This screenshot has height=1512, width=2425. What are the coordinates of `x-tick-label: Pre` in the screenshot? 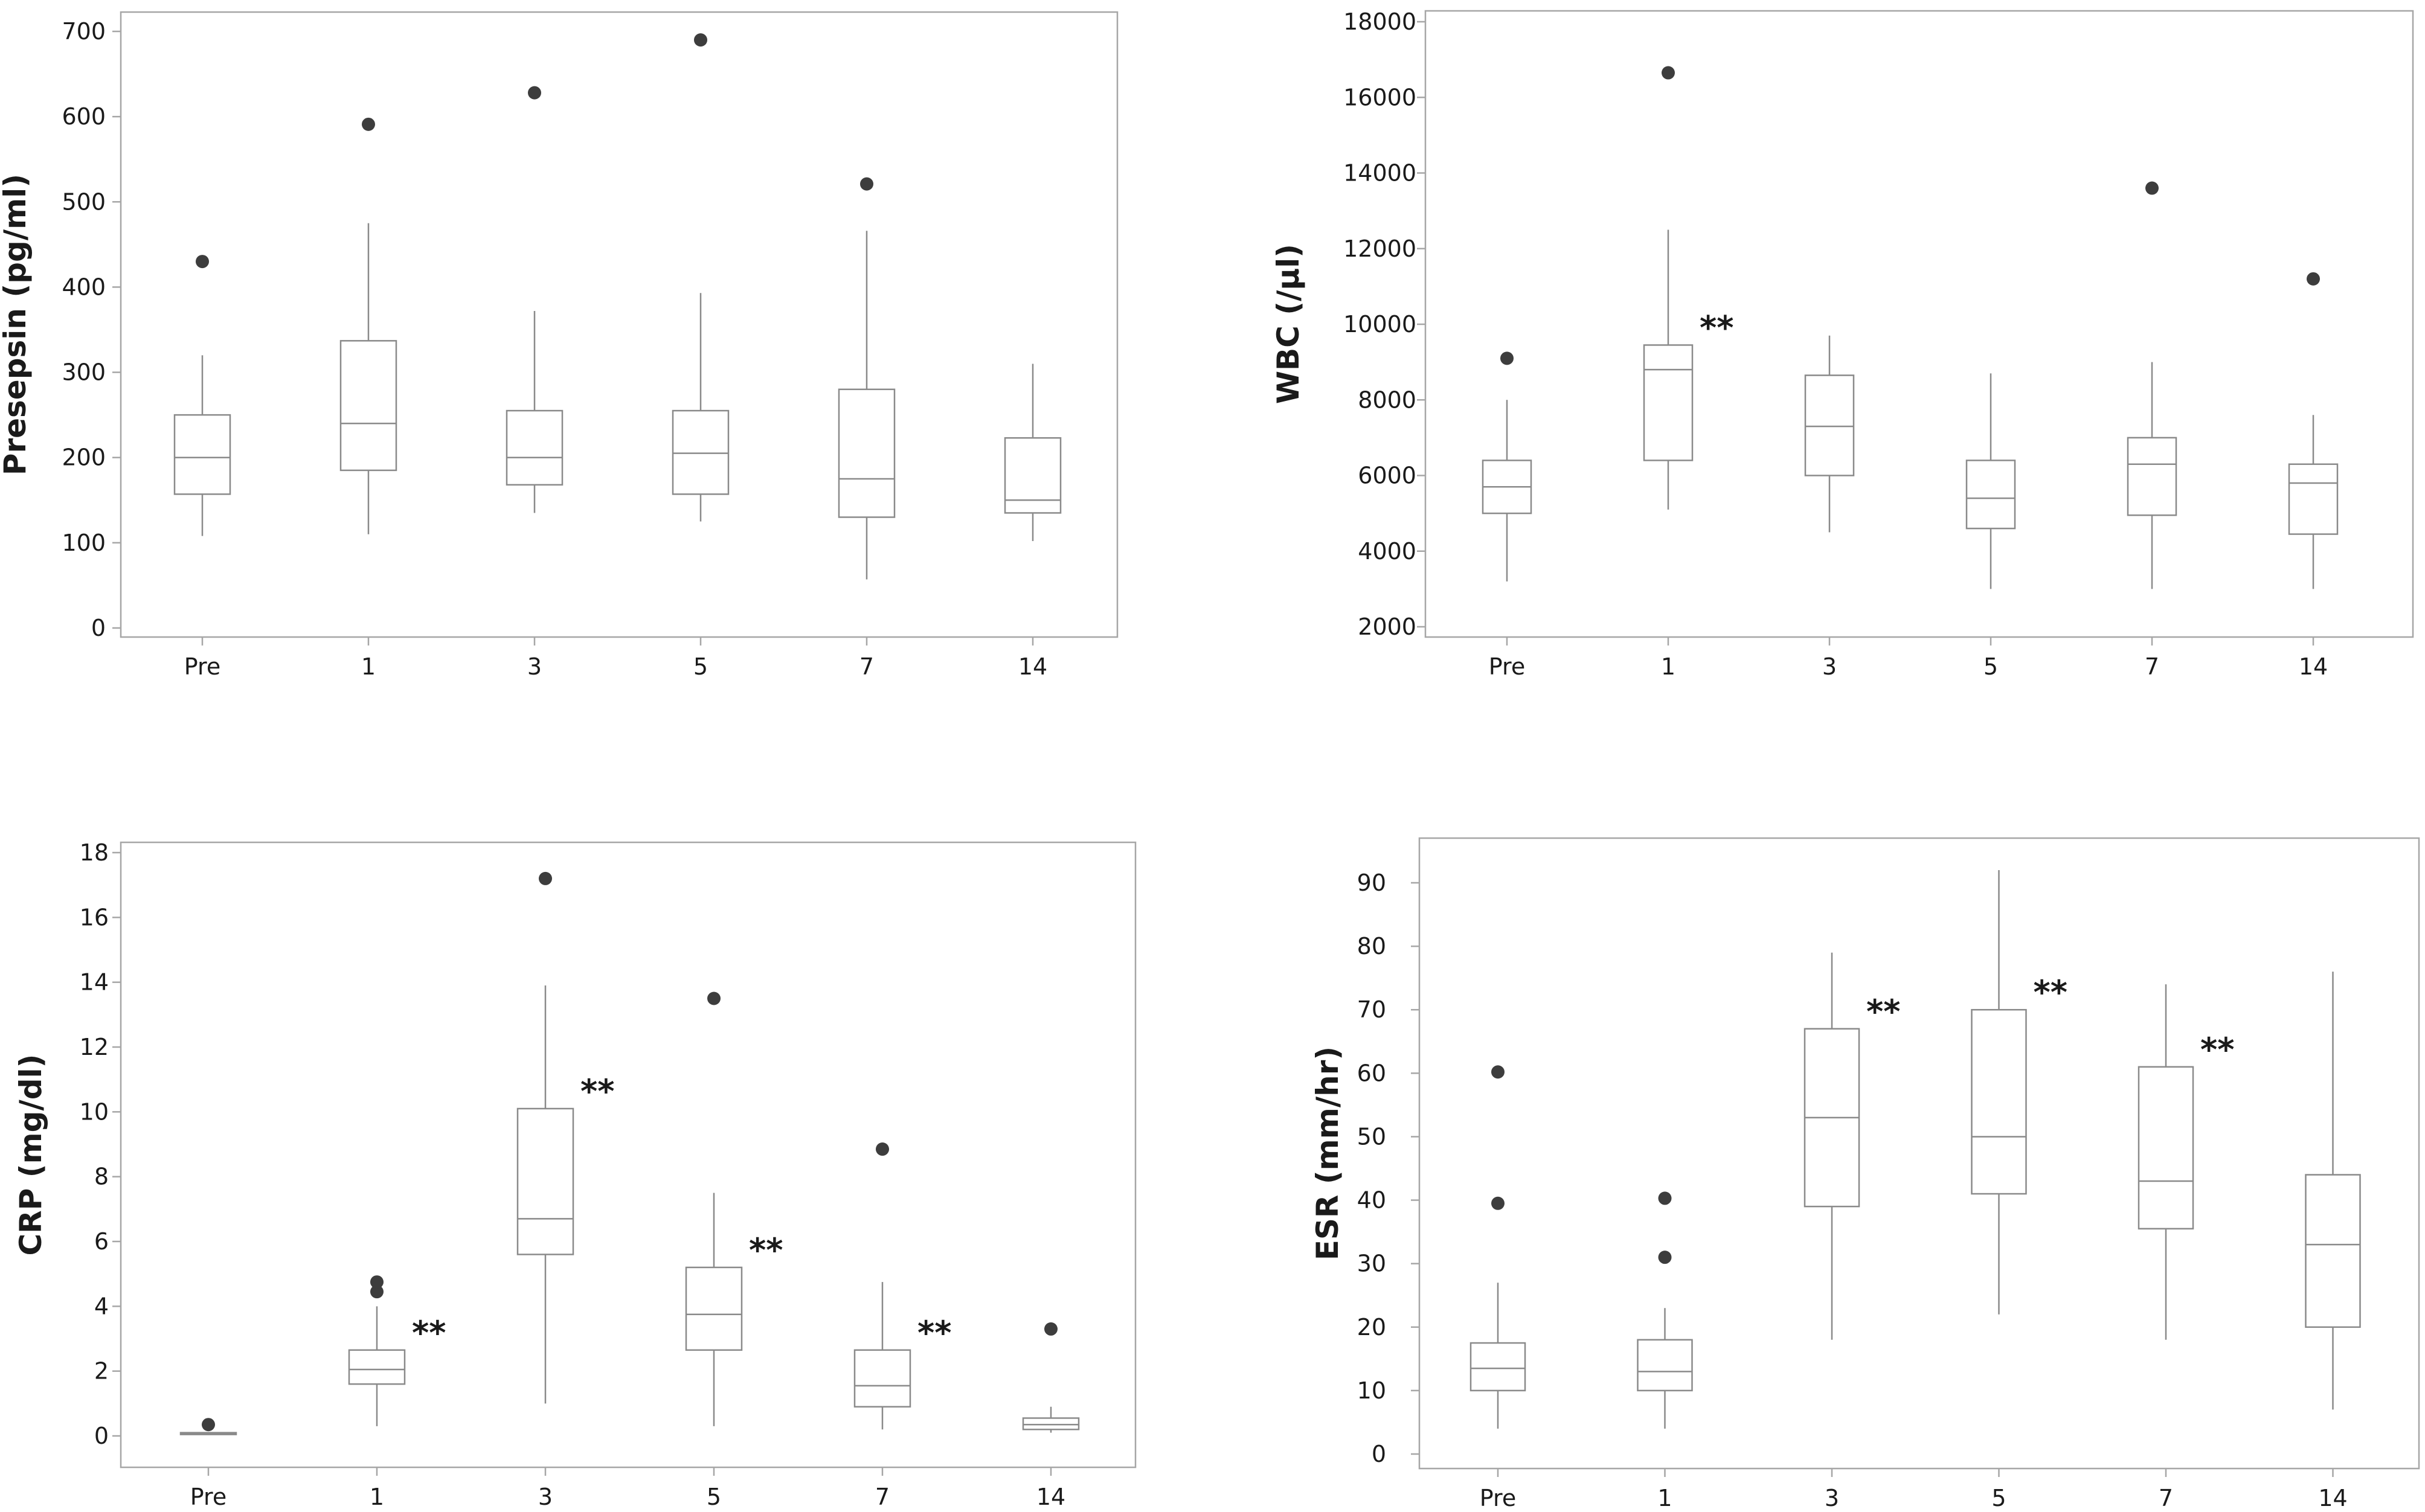 It's located at (208, 1496).